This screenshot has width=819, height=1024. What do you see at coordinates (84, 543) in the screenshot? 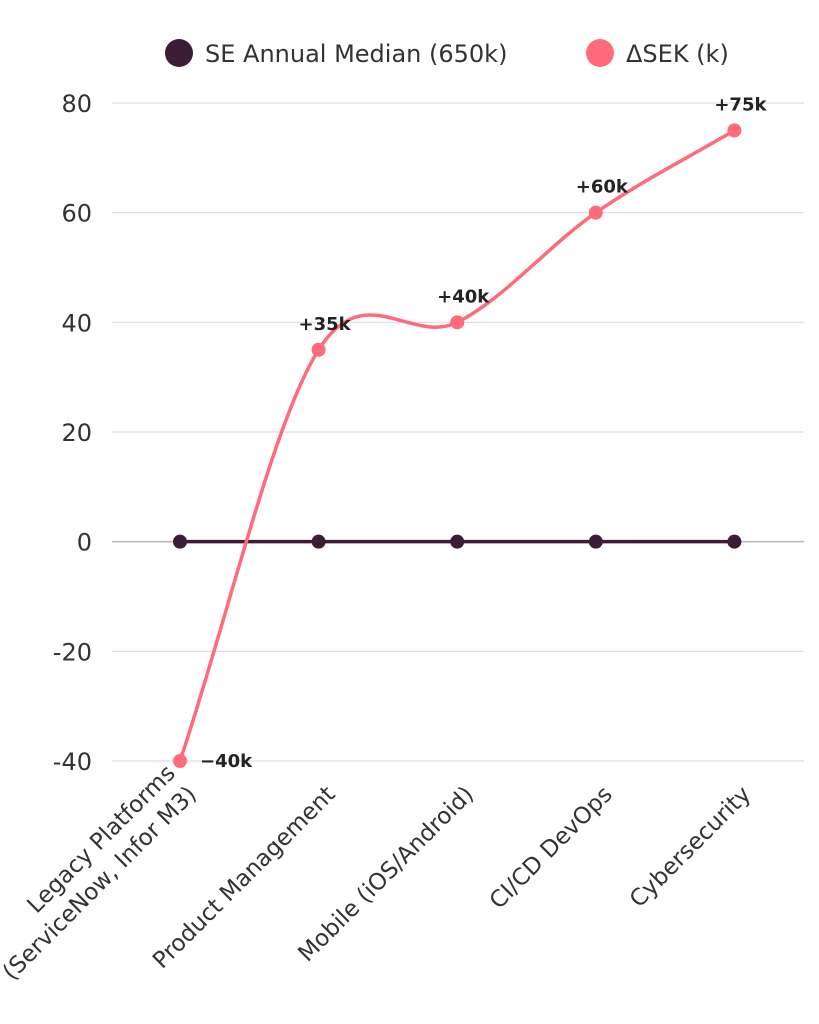
I see `y-tick-label: 0` at bounding box center [84, 543].